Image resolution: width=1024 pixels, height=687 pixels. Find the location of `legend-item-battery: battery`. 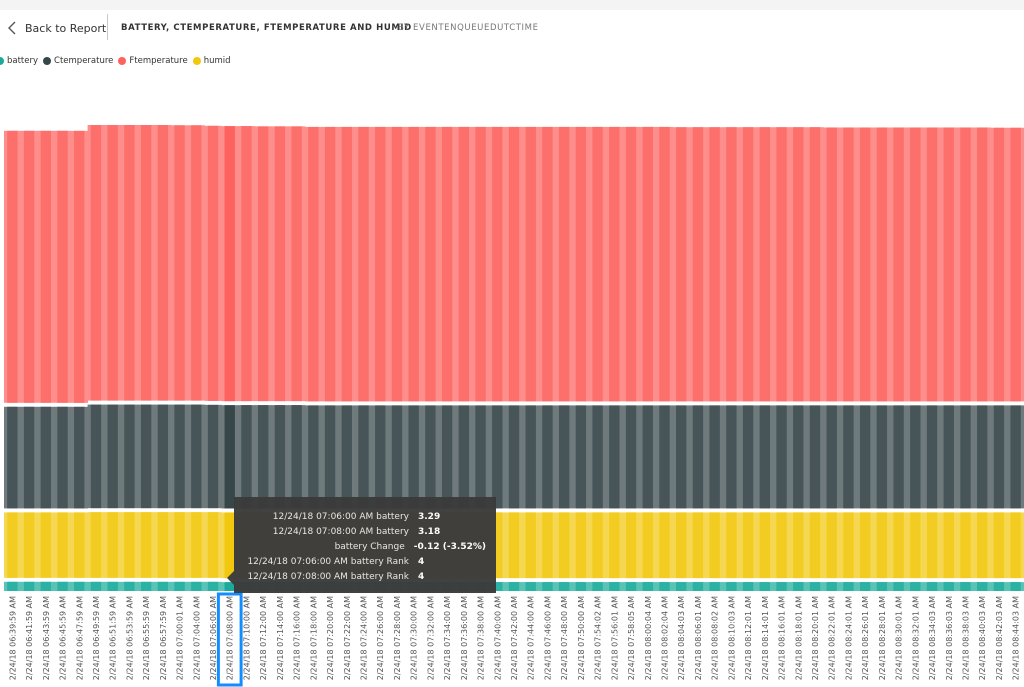

legend-item-battery: battery is located at coordinates (19, 61).